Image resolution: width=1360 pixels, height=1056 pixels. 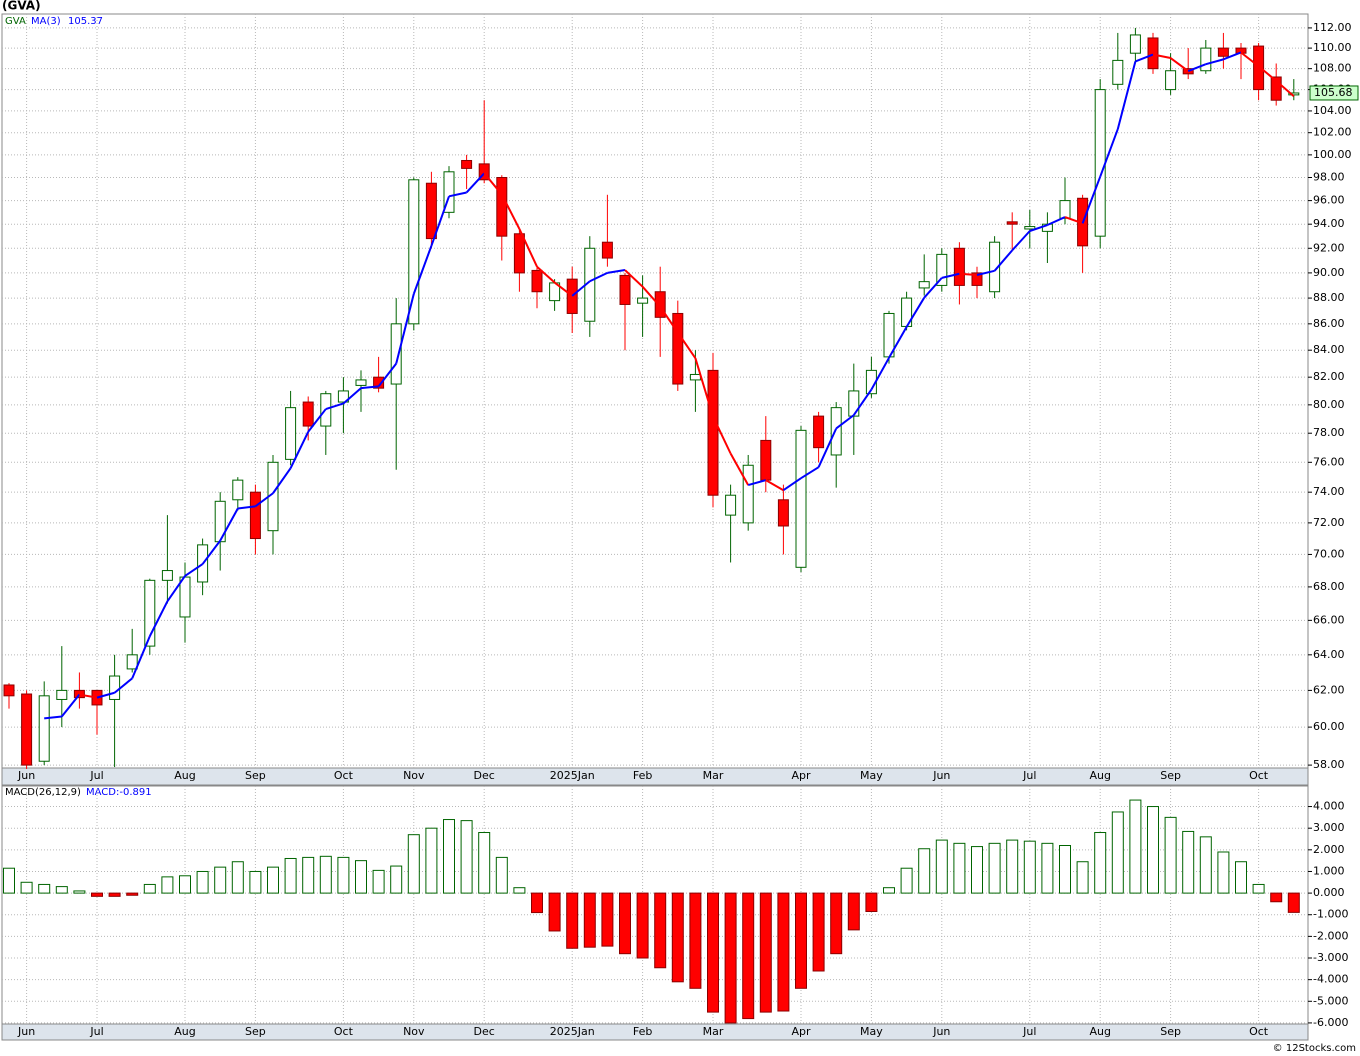 I want to click on x-tick-label: Oct, so click(x=344, y=775).